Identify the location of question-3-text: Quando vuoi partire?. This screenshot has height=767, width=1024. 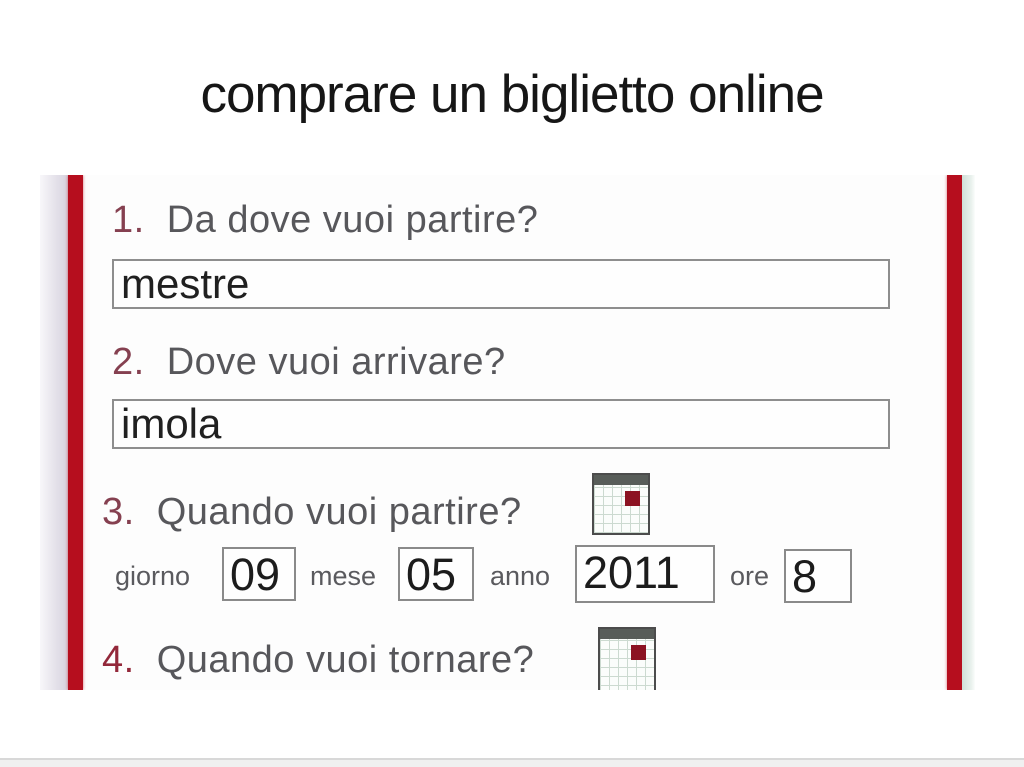
(339, 512).